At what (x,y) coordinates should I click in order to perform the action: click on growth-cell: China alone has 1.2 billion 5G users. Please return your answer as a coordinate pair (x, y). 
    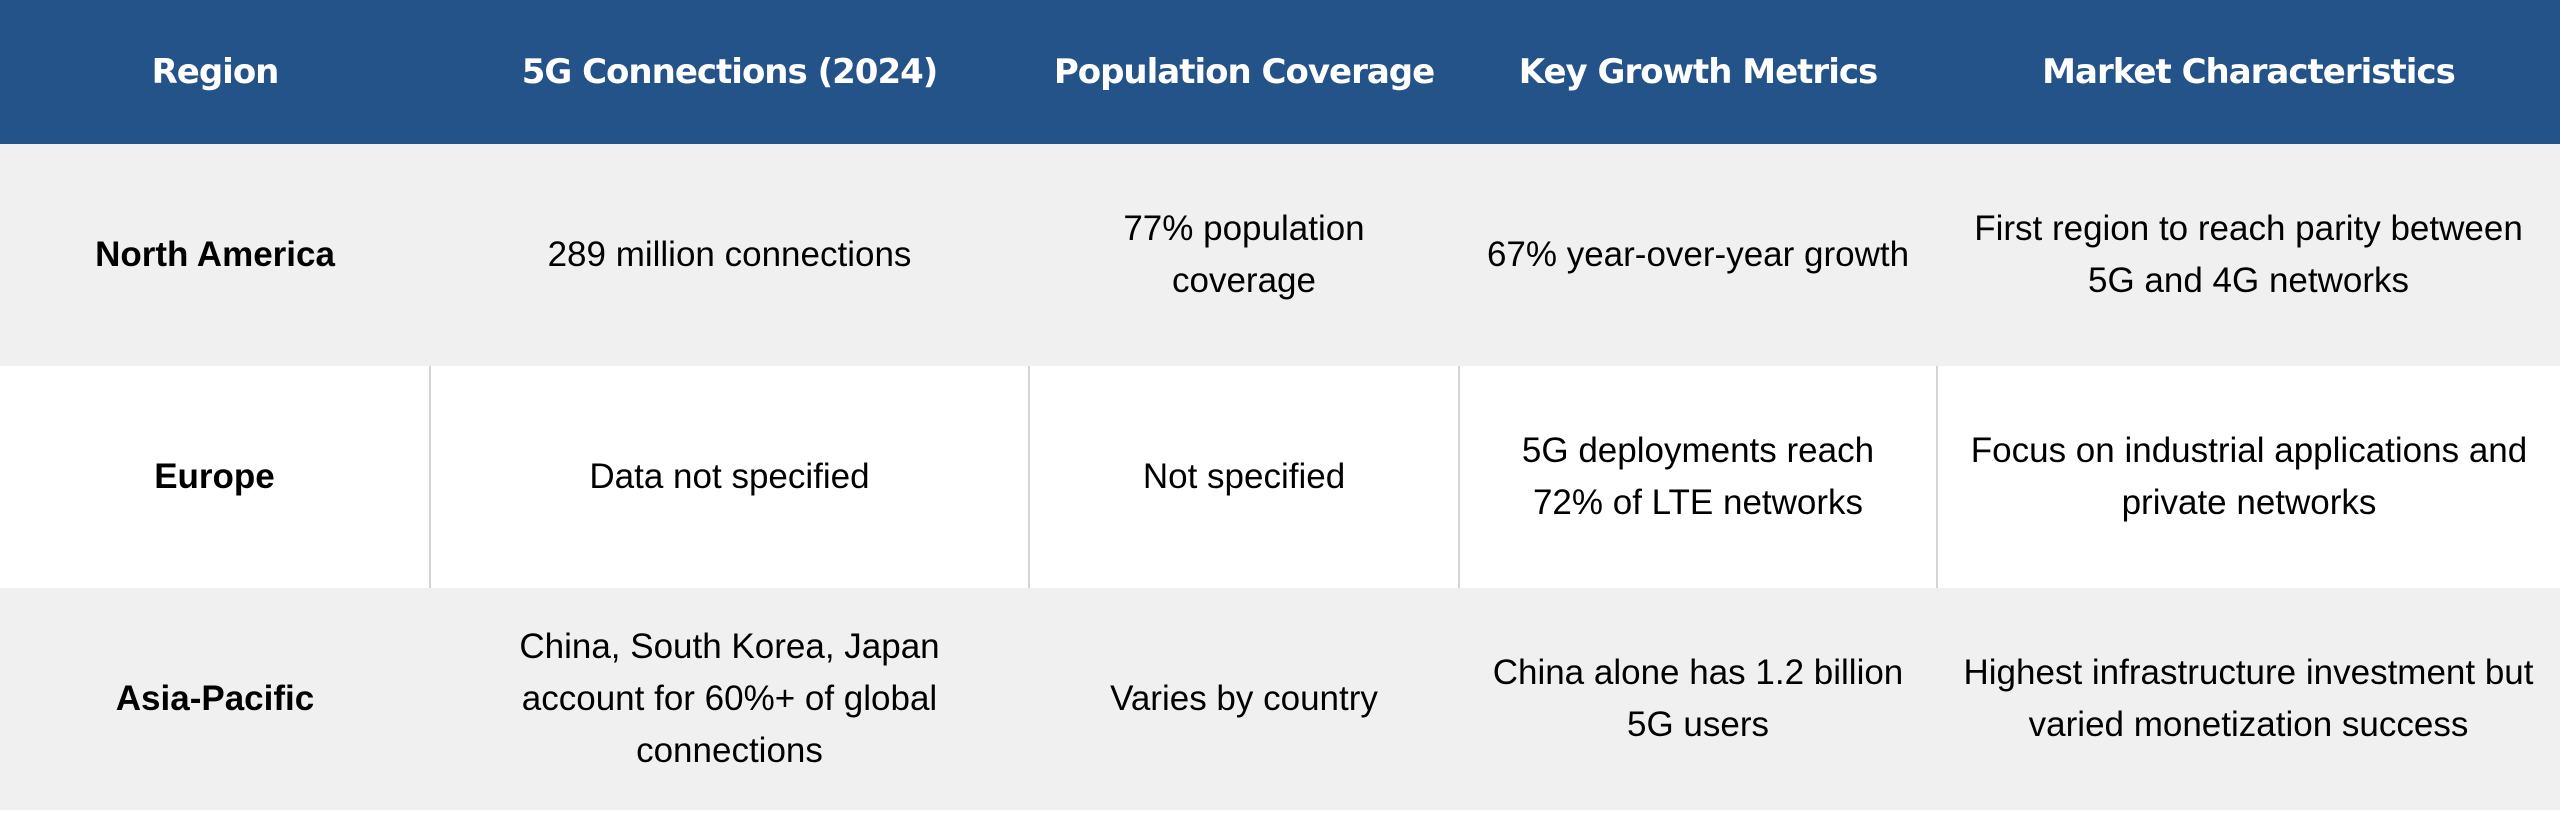
    Looking at the image, I should click on (1698, 698).